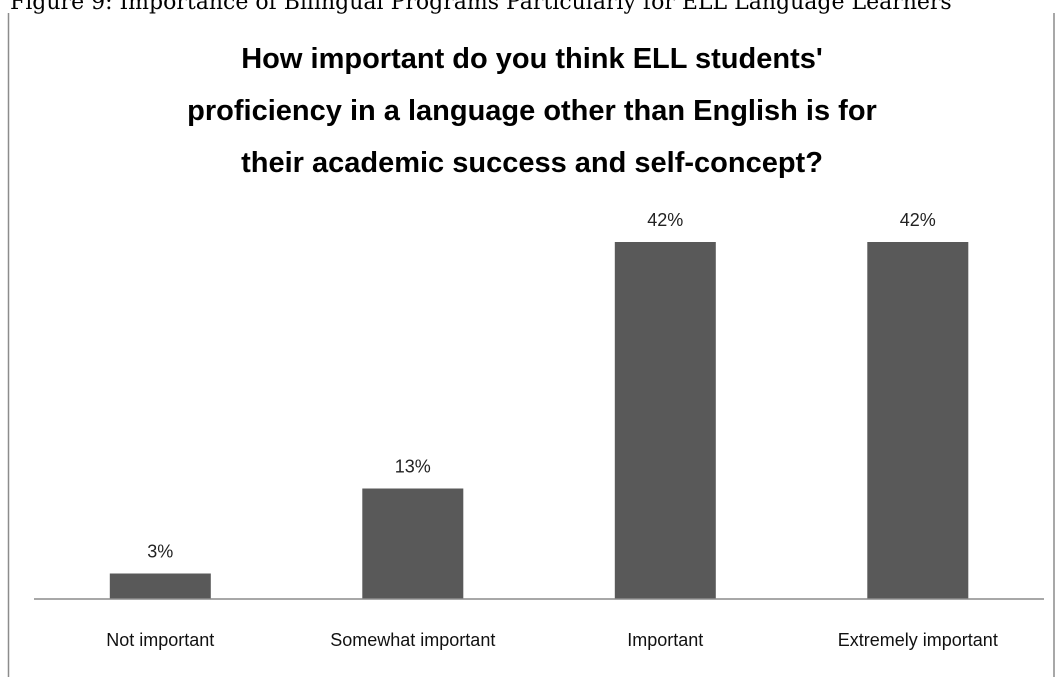 Image resolution: width=1055 pixels, height=677 pixels. What do you see at coordinates (160, 552) in the screenshot?
I see `data-label-0: 3%` at bounding box center [160, 552].